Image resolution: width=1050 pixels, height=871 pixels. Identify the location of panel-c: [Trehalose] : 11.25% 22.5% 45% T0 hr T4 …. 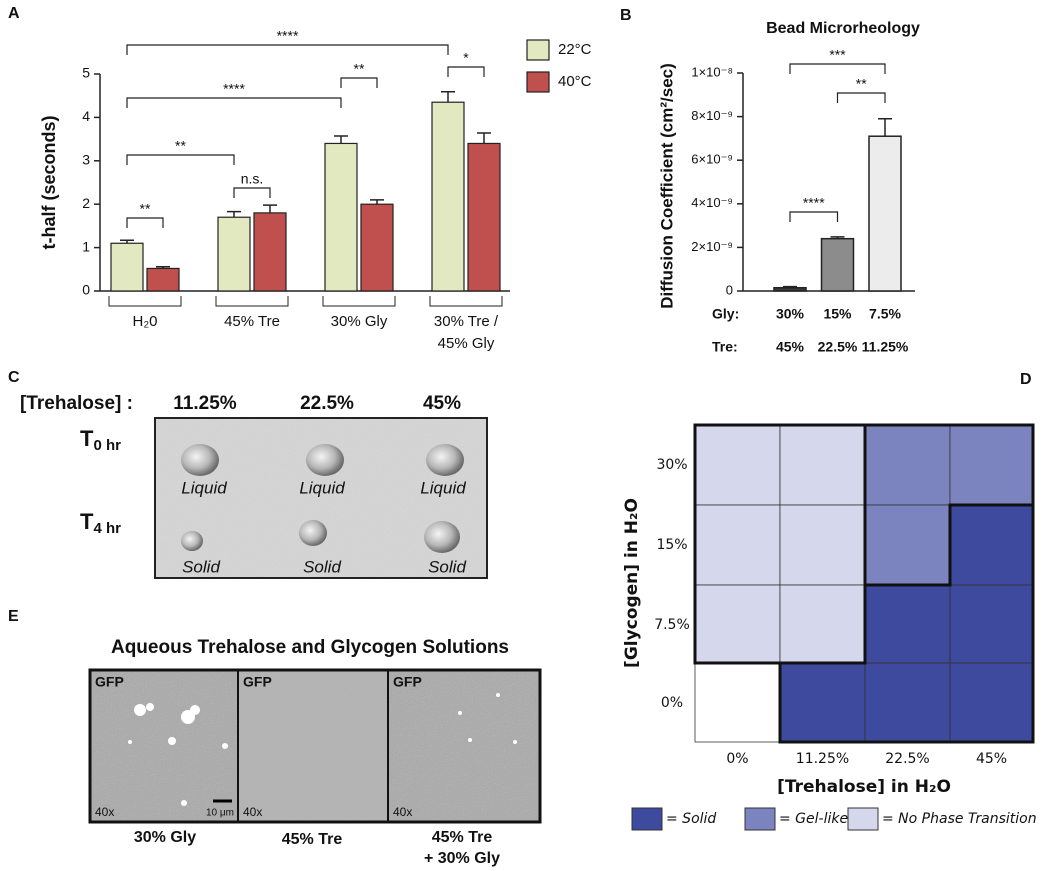
(253, 485).